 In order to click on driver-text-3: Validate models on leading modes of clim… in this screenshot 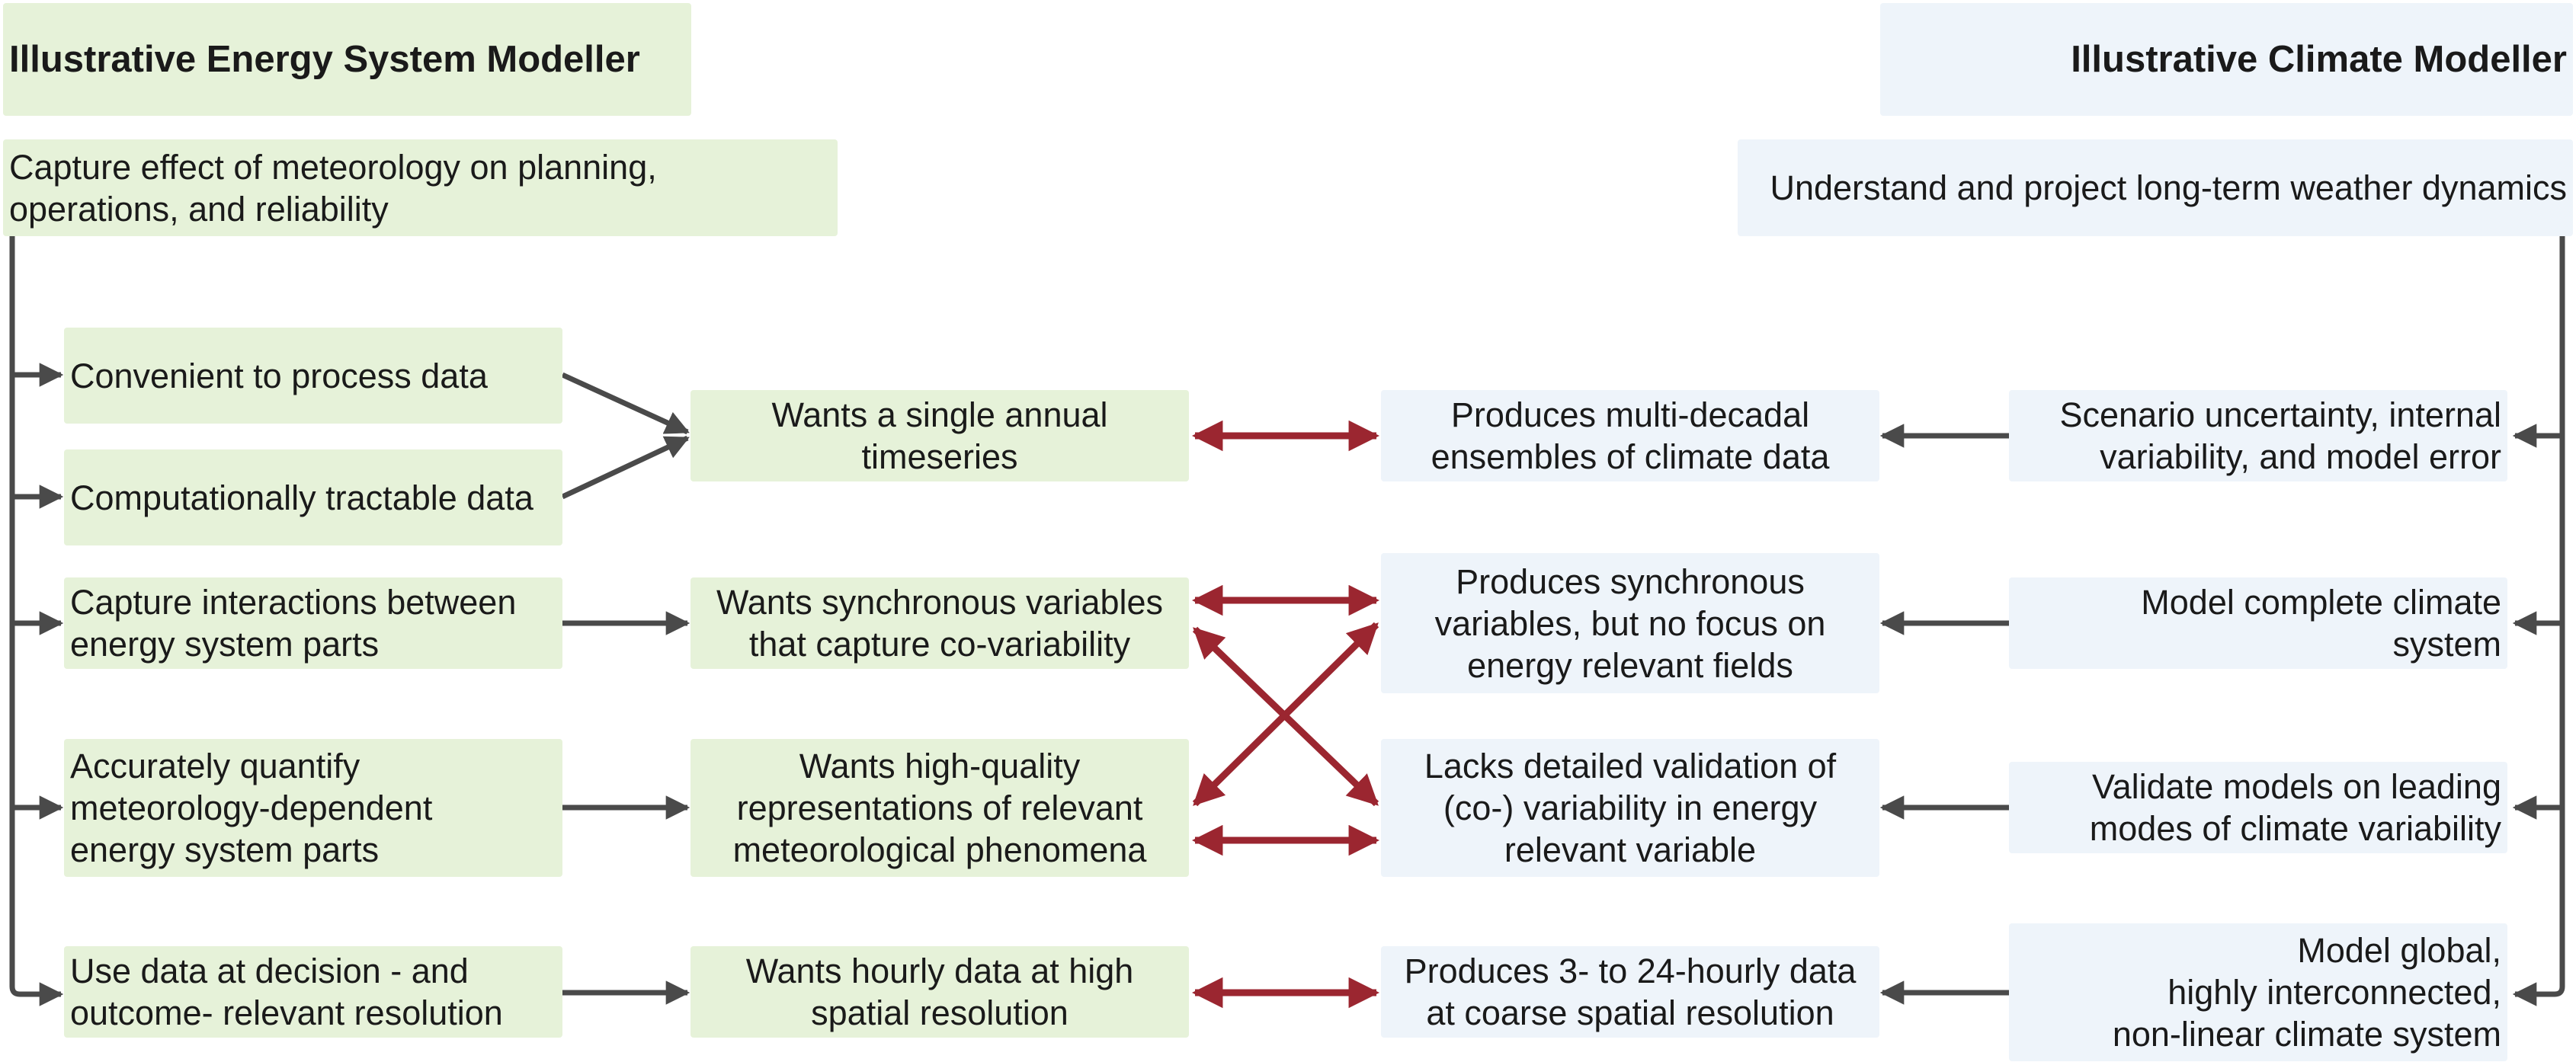, I will do `click(2295, 807)`.